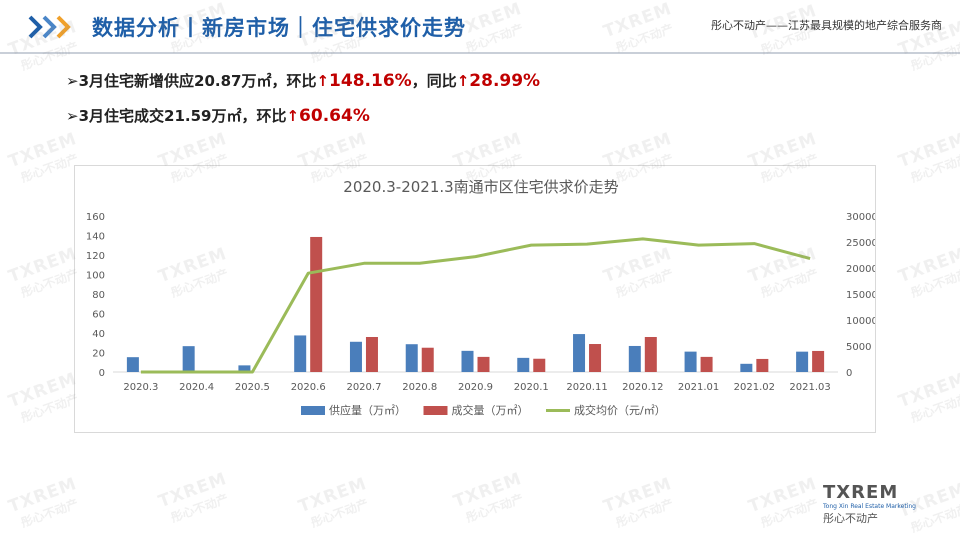 The width and height of the screenshot is (960, 540). What do you see at coordinates (860, 217) in the screenshot?
I see `y-right-tick-label: 30000` at bounding box center [860, 217].